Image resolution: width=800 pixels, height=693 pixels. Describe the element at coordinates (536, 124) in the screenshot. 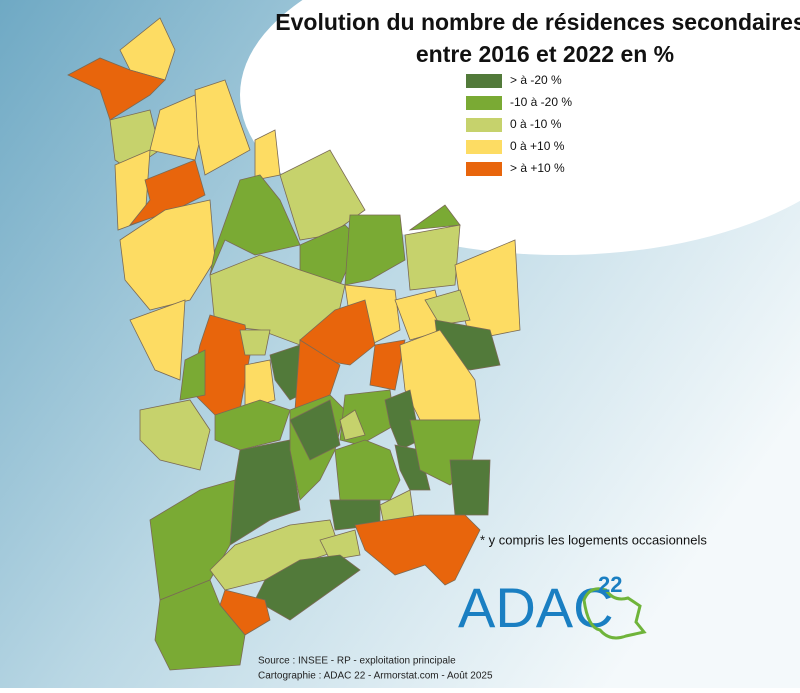

I see `legend-label: 0 à -10 %` at that location.